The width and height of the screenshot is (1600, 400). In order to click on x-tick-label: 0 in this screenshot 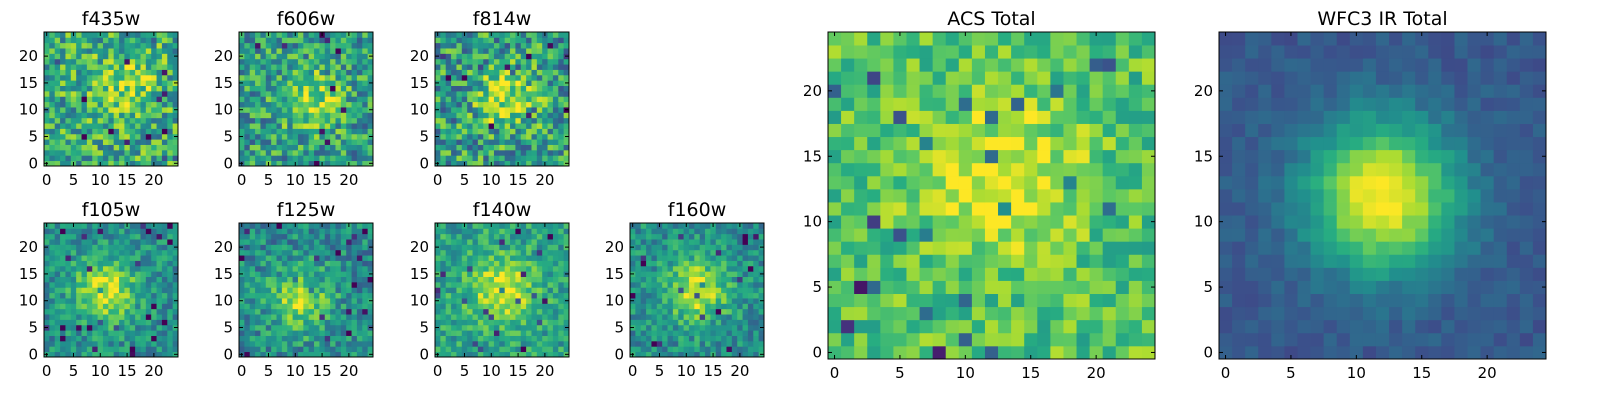, I will do `click(438, 180)`.